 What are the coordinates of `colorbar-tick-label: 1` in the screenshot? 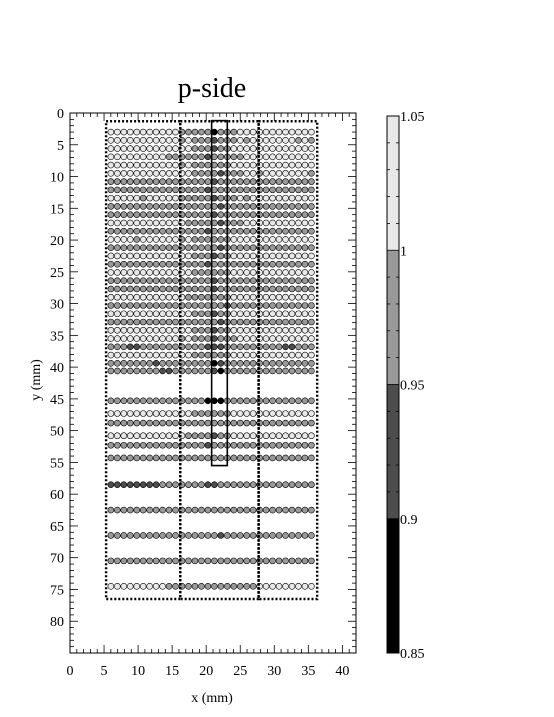 It's located at (403, 251).